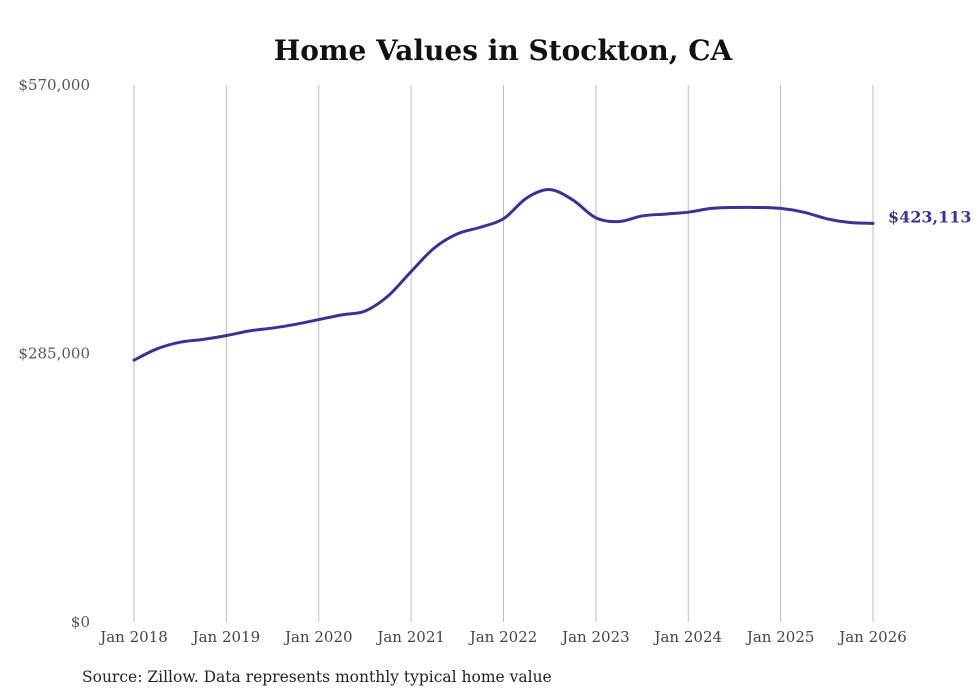  I want to click on x-tick-label: Jan 2021, so click(410, 637).